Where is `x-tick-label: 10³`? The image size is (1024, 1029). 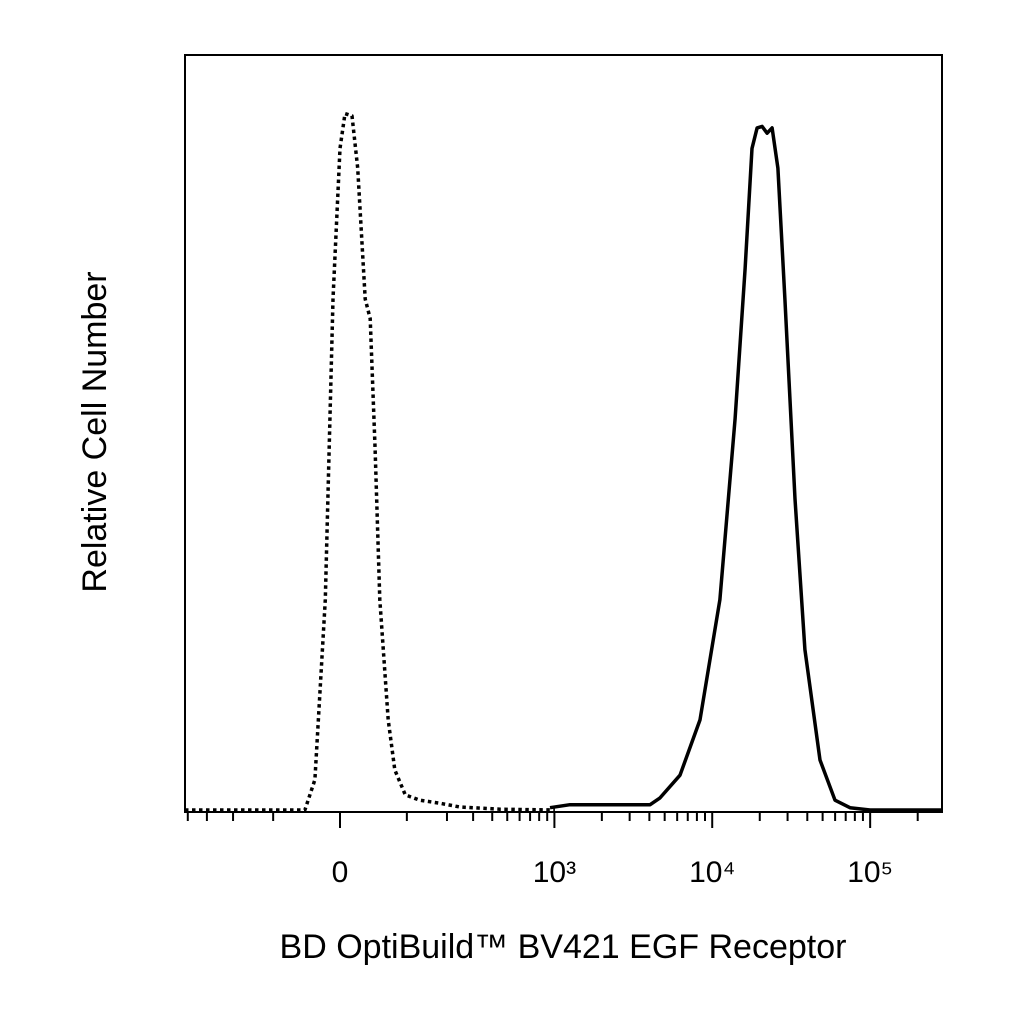
x-tick-label: 10³ is located at coordinates (554, 872).